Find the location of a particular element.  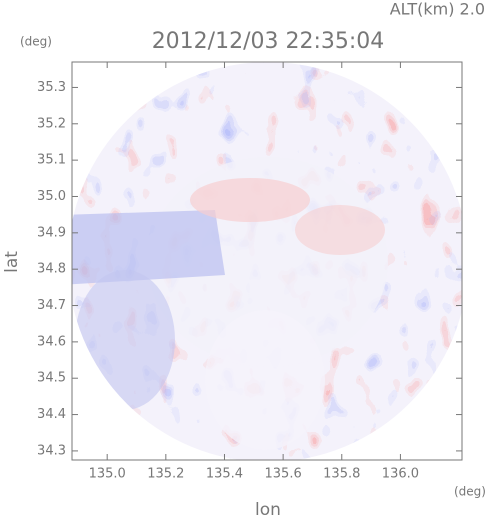

y-tick-label: 34.4 is located at coordinates (51, 414).